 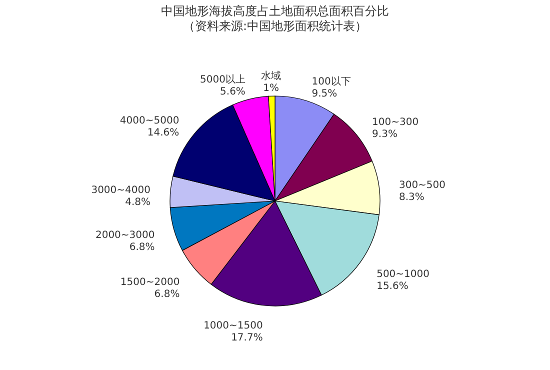 What do you see at coordinates (392, 286) in the screenshot?
I see `data-label: 15.6%` at bounding box center [392, 286].